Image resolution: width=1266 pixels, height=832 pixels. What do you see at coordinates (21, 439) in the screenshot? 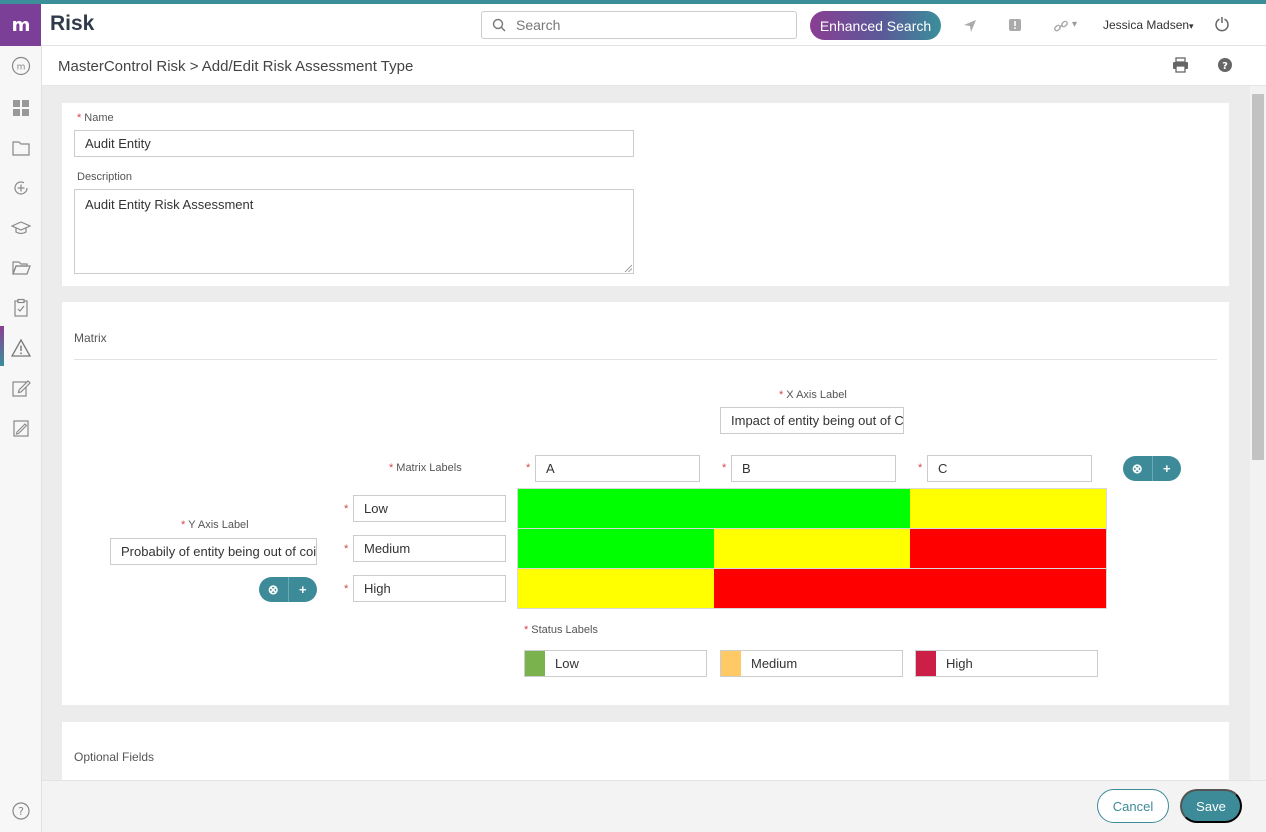
I see `left-sidebar: m` at bounding box center [21, 439].